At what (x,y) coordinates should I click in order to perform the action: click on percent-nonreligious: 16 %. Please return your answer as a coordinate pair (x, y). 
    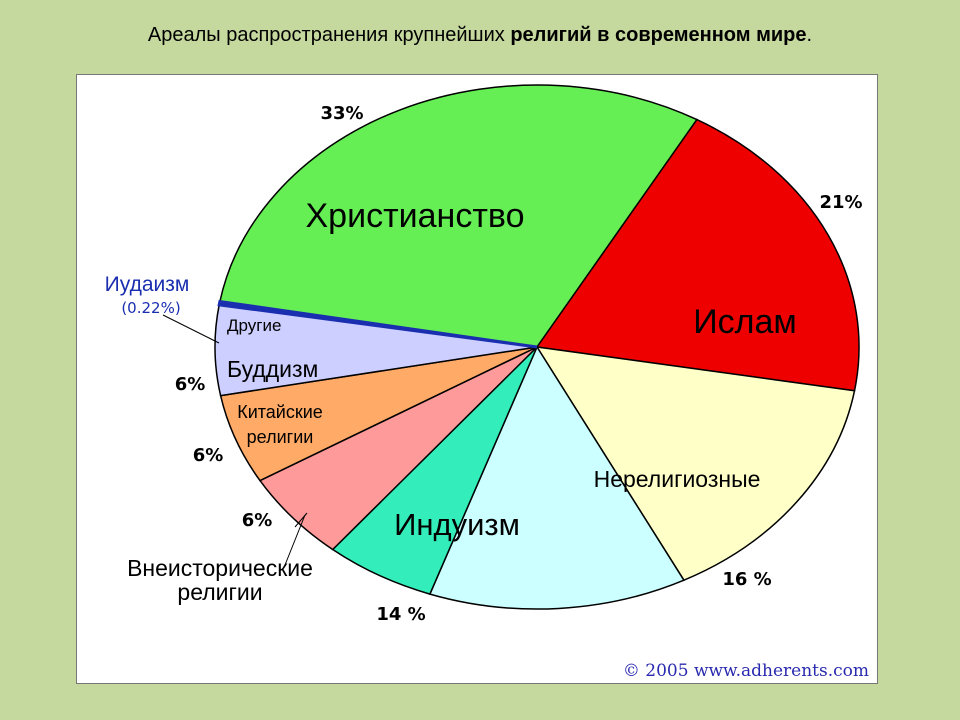
    Looking at the image, I should click on (746, 579).